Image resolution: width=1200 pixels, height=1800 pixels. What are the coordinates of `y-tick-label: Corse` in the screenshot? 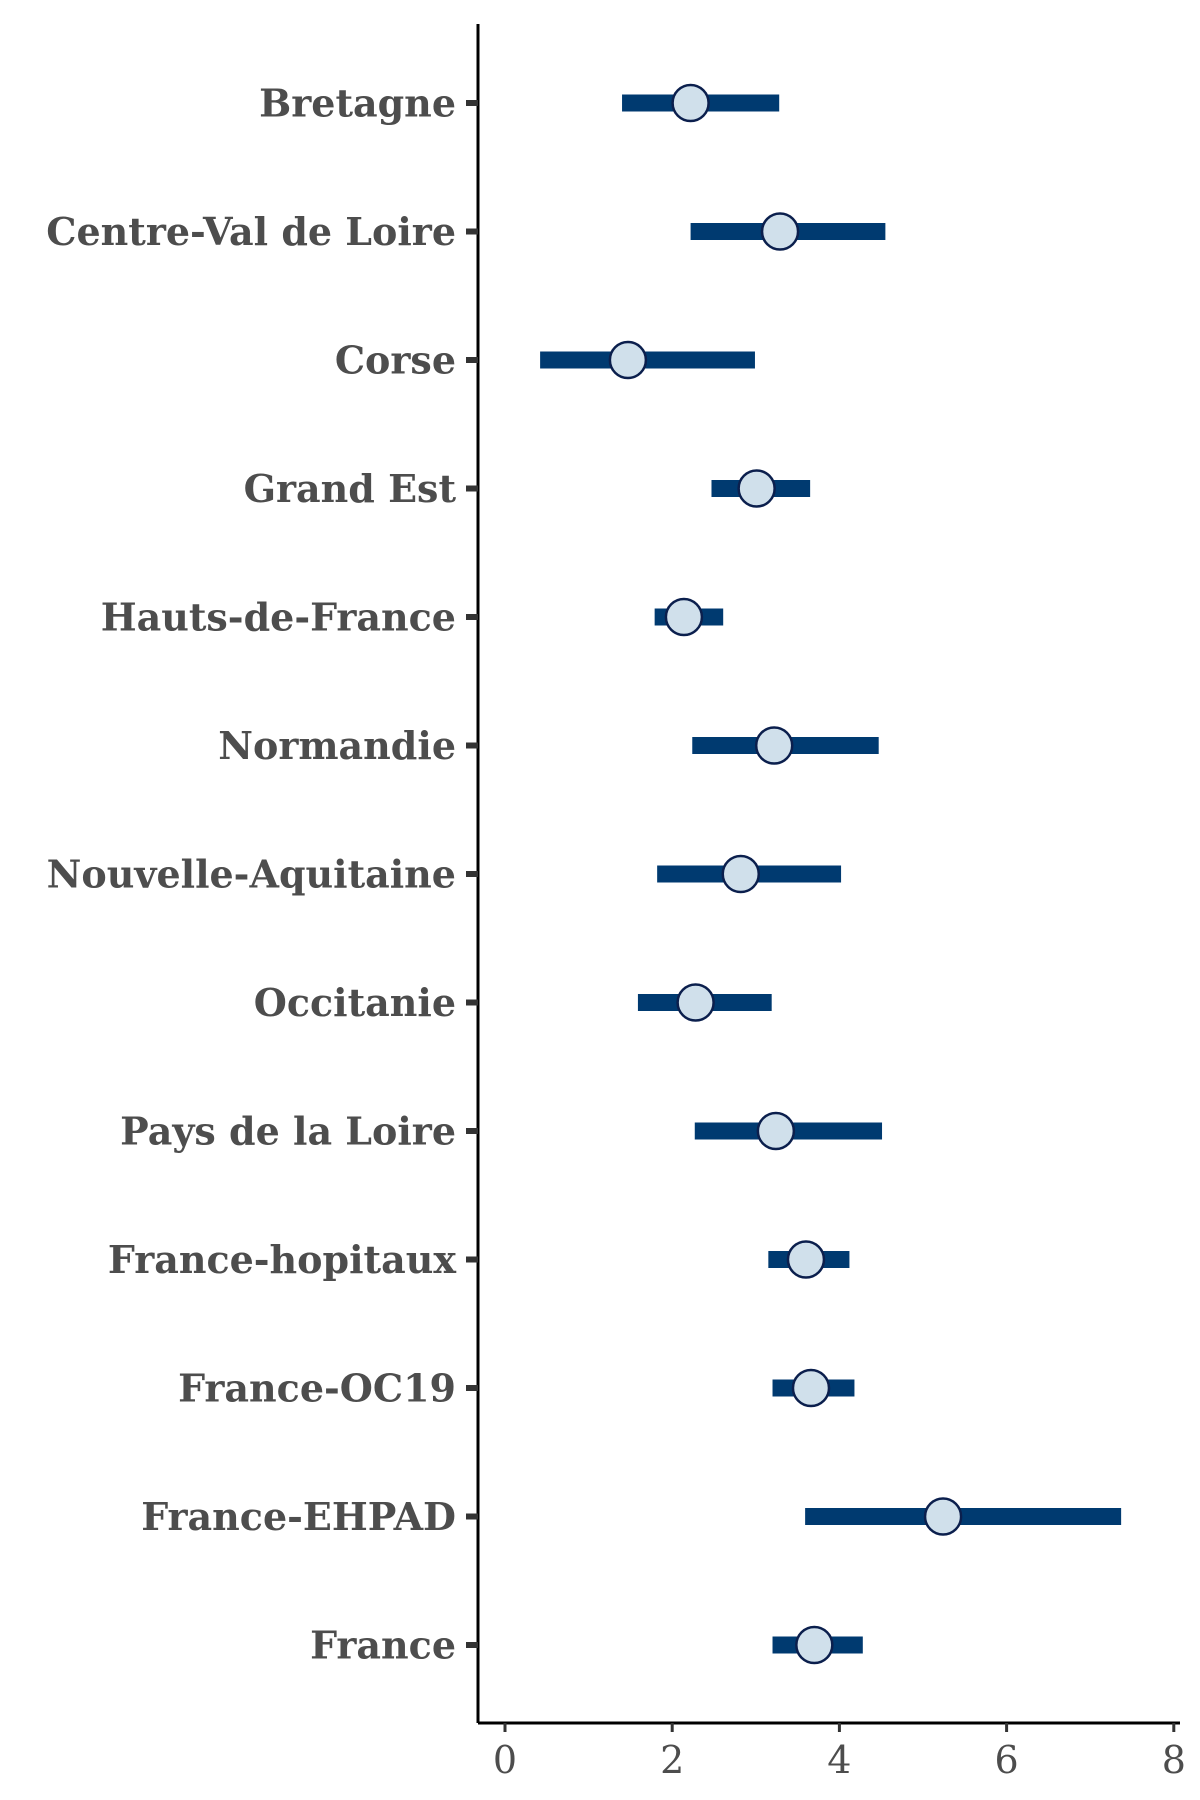 It's located at (395, 360).